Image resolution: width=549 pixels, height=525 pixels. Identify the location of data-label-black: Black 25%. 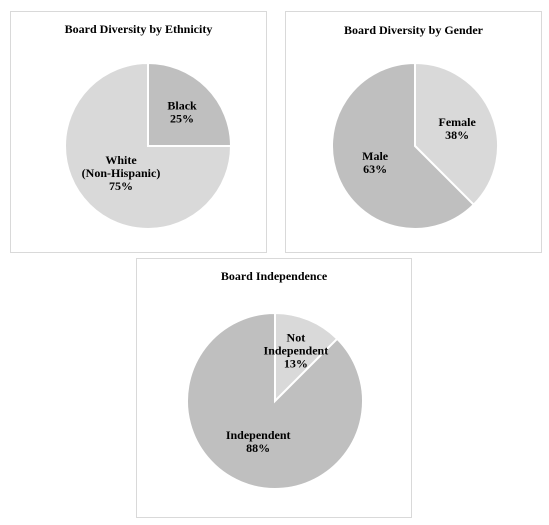
(182, 111).